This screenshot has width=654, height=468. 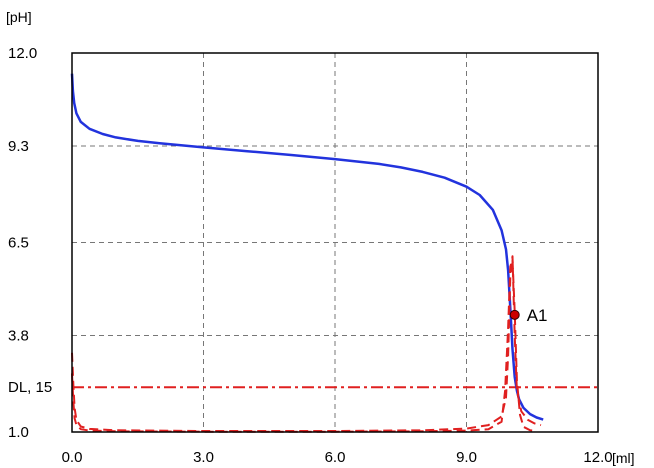 What do you see at coordinates (466, 457) in the screenshot?
I see `x-tick-label: 9.0` at bounding box center [466, 457].